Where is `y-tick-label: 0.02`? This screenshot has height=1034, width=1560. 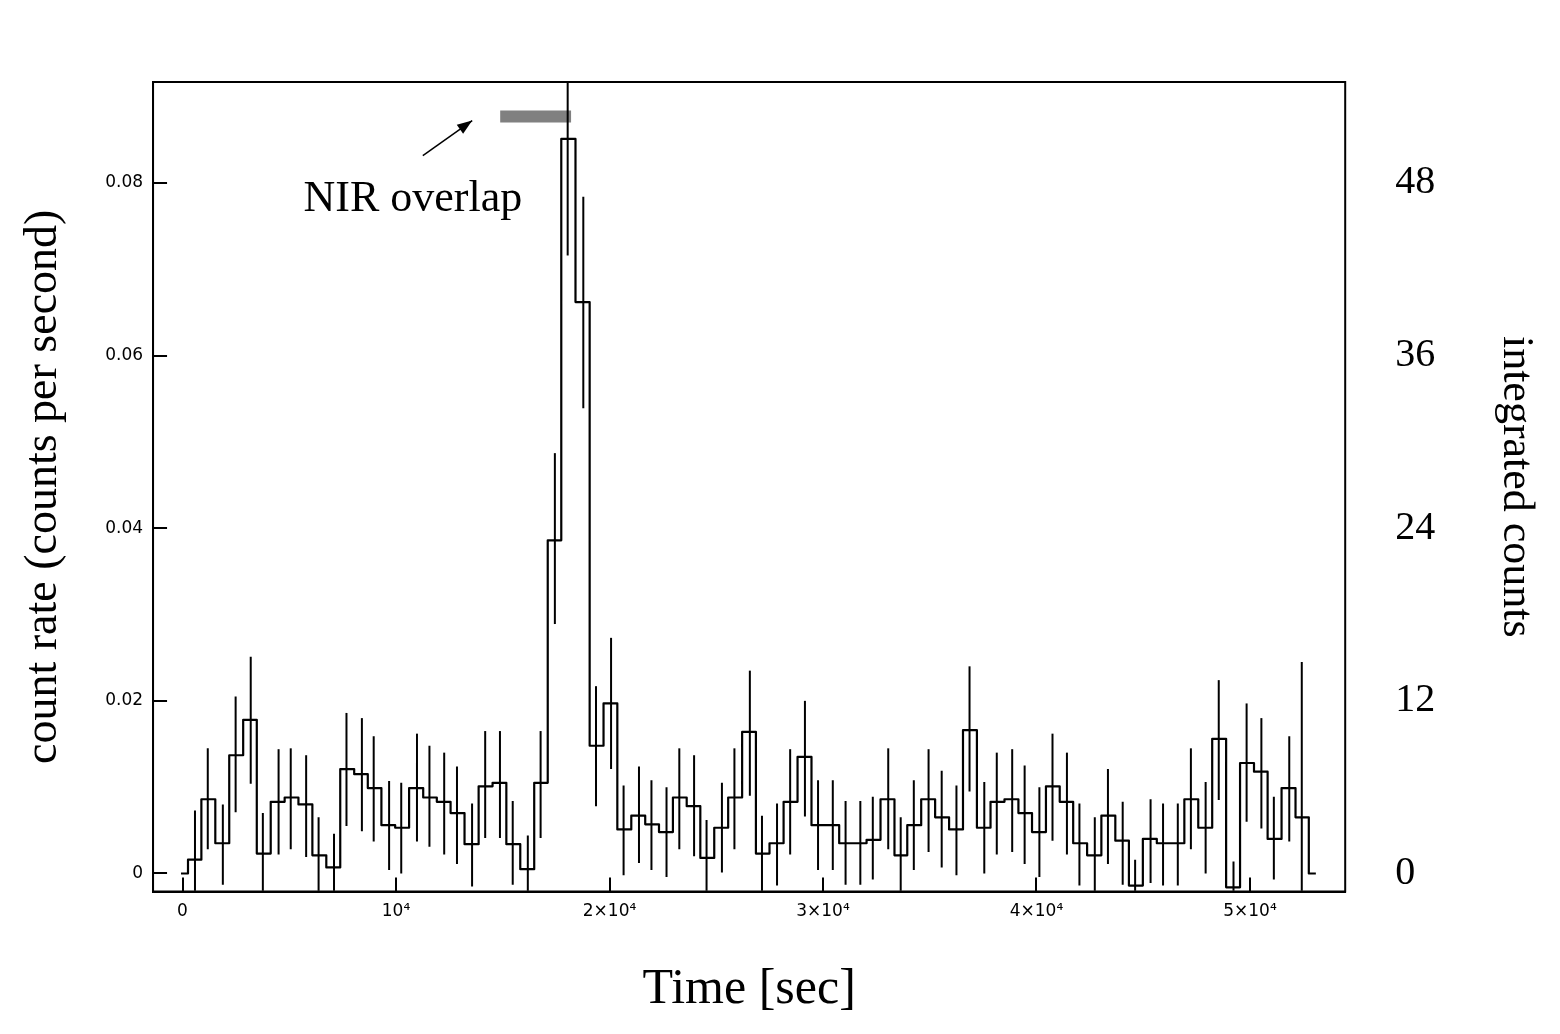 y-tick-label: 0.02 is located at coordinates (124, 699).